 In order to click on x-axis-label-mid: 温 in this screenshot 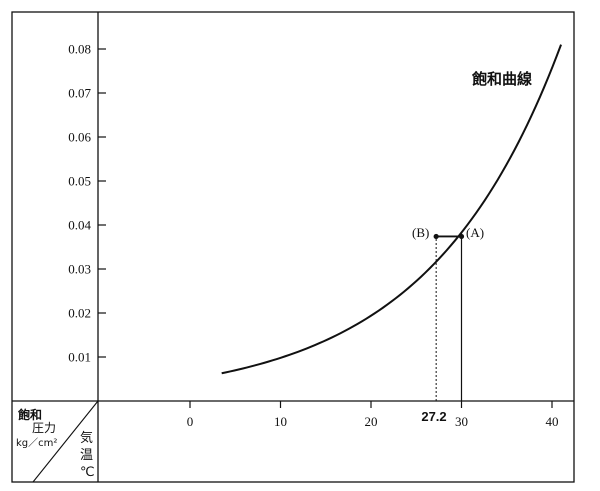, I will do `click(86, 455)`.